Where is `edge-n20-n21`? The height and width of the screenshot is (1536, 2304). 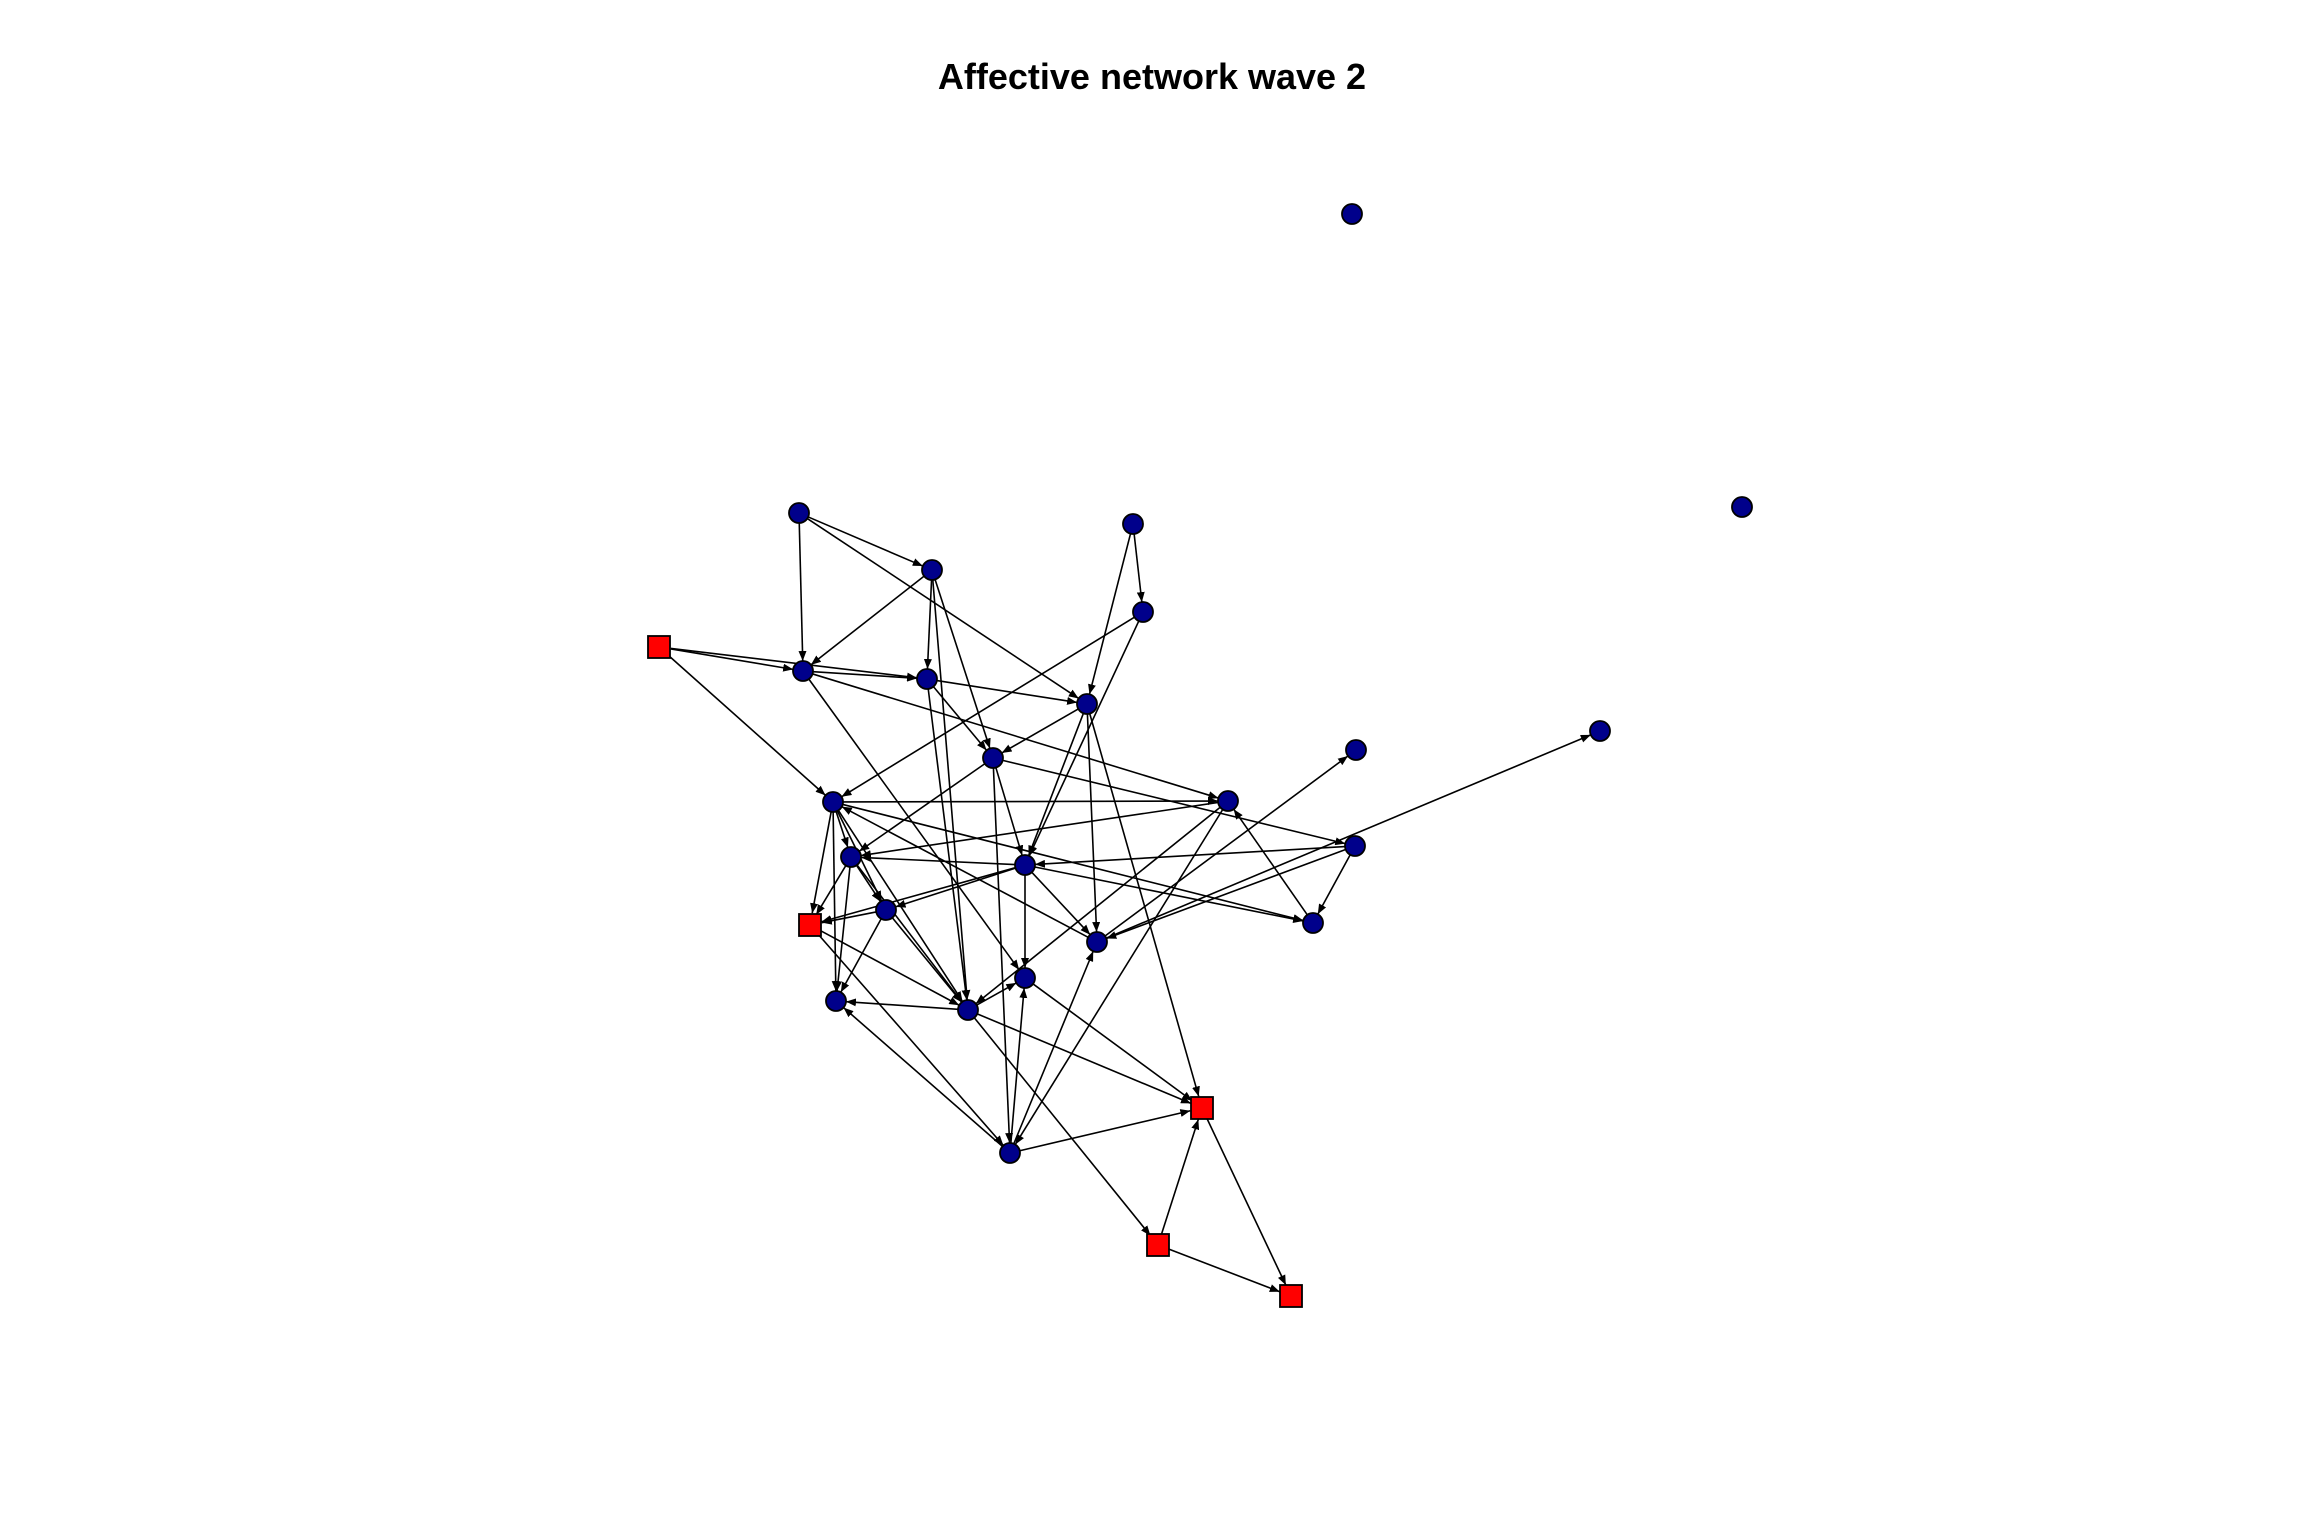
edge-n20-n21 is located at coordinates (890, 967).